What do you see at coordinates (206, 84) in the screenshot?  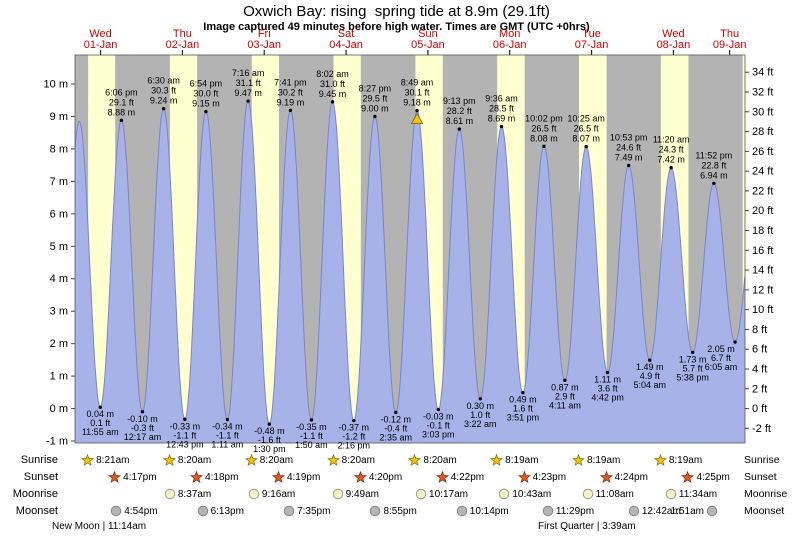 I see `tide-annotation-high: 6:54 pm` at bounding box center [206, 84].